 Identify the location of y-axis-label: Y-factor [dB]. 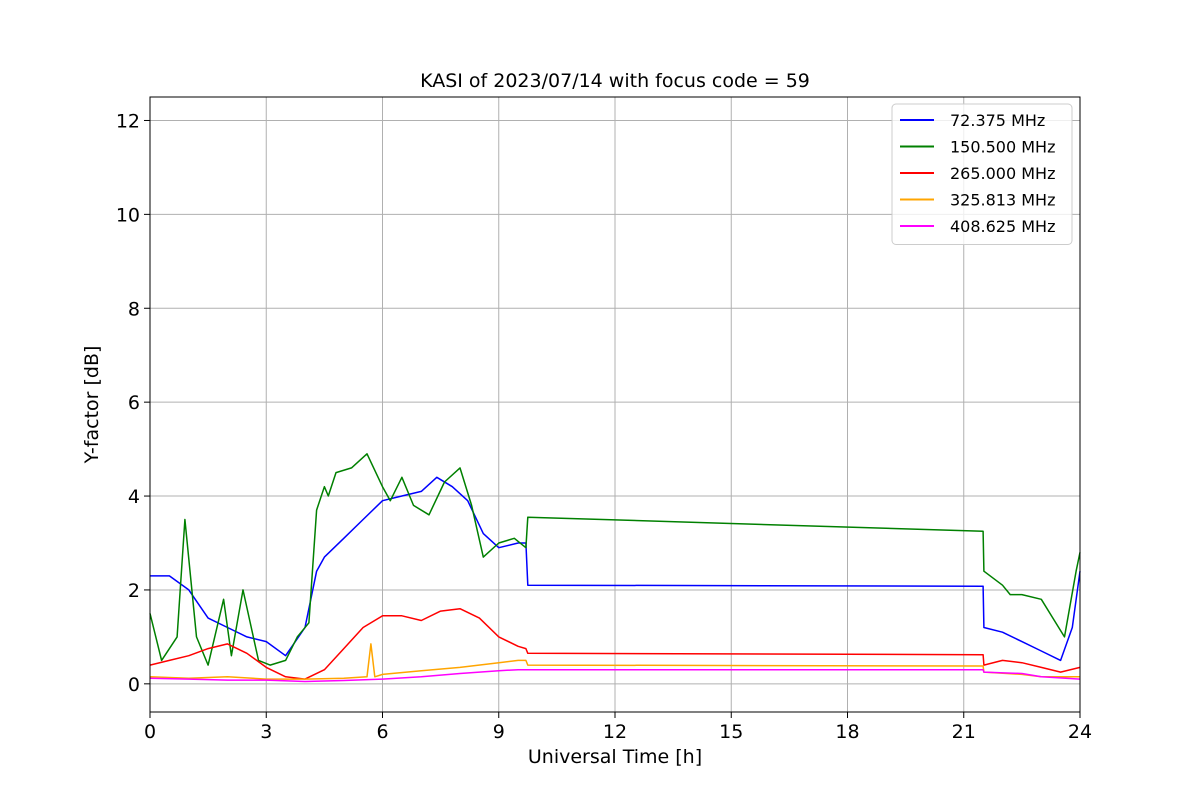
(92, 405).